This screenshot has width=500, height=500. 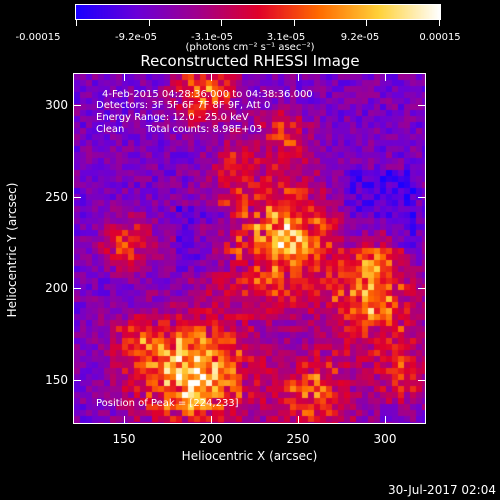 I want to click on x-tick-label: 150, so click(x=124, y=439).